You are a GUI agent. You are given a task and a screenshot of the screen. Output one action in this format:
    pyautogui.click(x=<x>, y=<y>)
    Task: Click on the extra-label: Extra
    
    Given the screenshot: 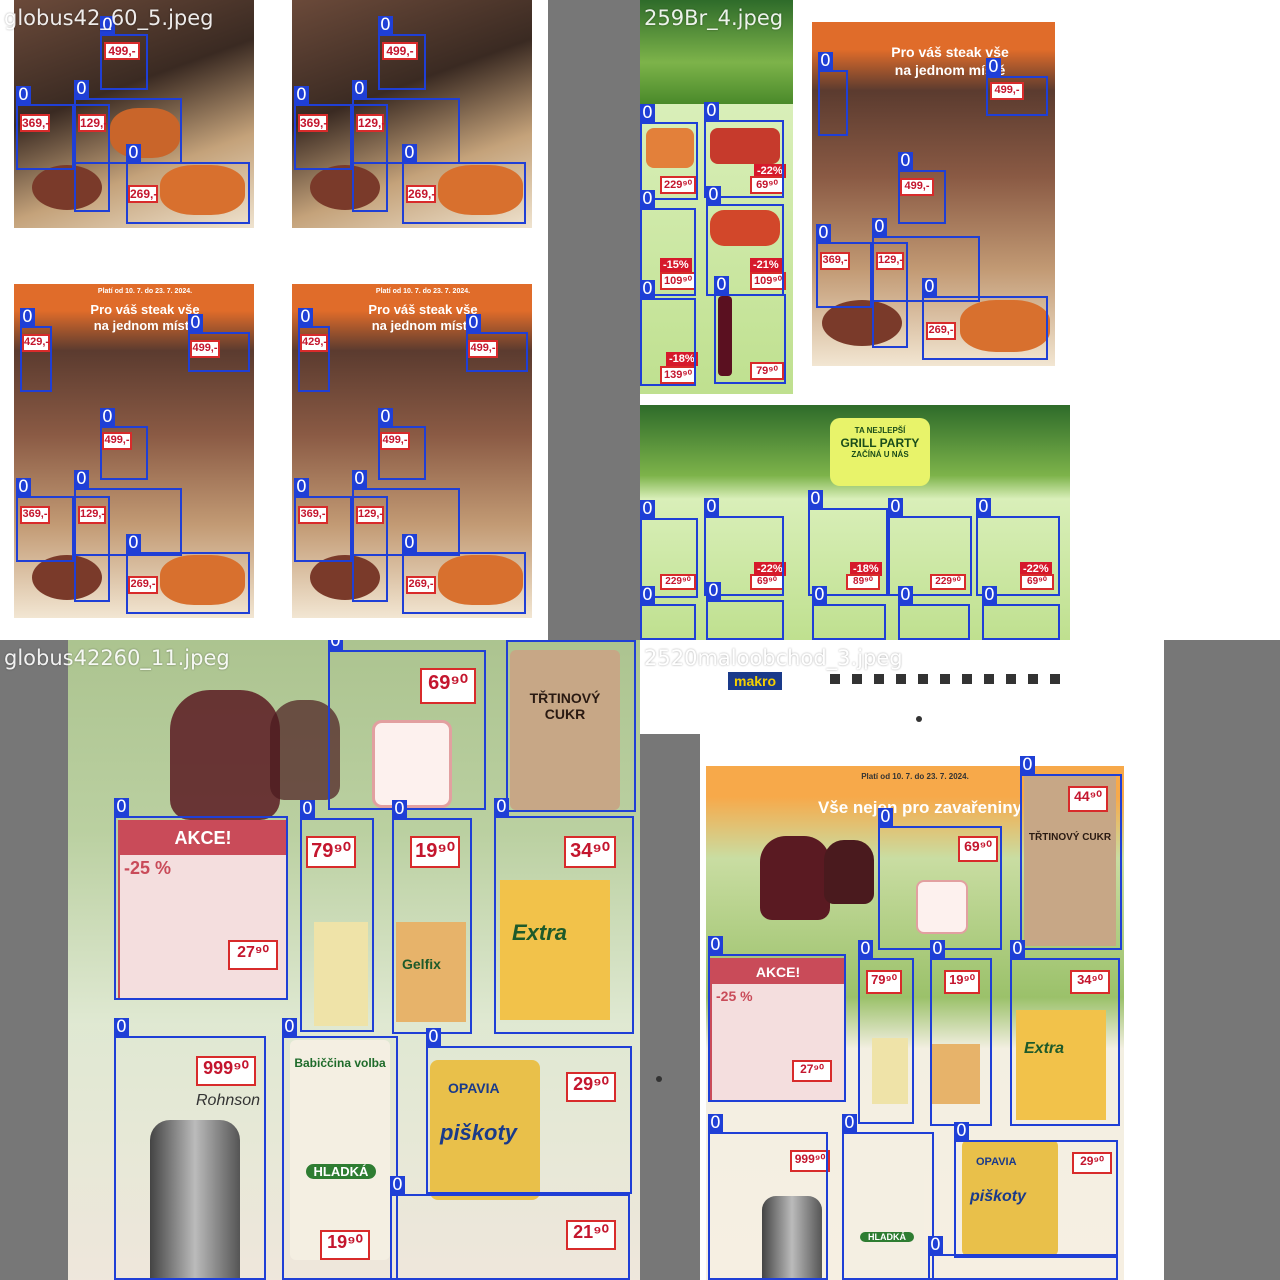 What is the action you would take?
    pyautogui.click(x=540, y=932)
    